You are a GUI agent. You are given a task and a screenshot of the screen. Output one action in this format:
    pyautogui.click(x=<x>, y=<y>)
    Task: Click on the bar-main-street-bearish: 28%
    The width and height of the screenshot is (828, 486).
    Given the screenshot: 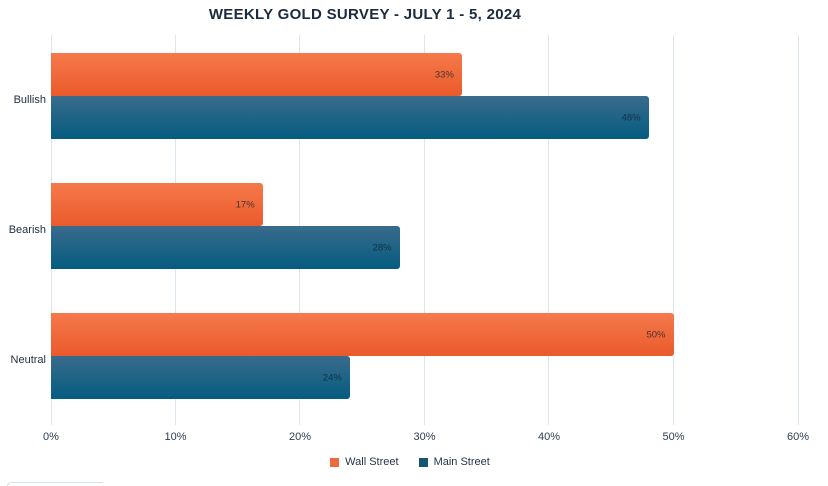 What is the action you would take?
    pyautogui.click(x=225, y=247)
    